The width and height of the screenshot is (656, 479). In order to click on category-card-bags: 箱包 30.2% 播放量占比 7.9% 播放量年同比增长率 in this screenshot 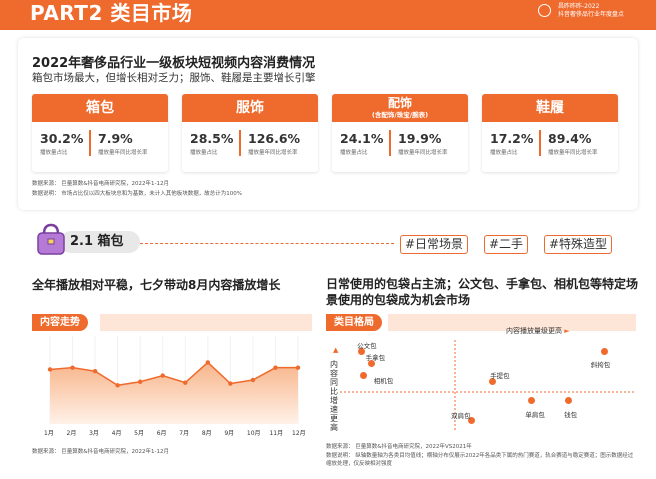, I will do `click(100, 133)`.